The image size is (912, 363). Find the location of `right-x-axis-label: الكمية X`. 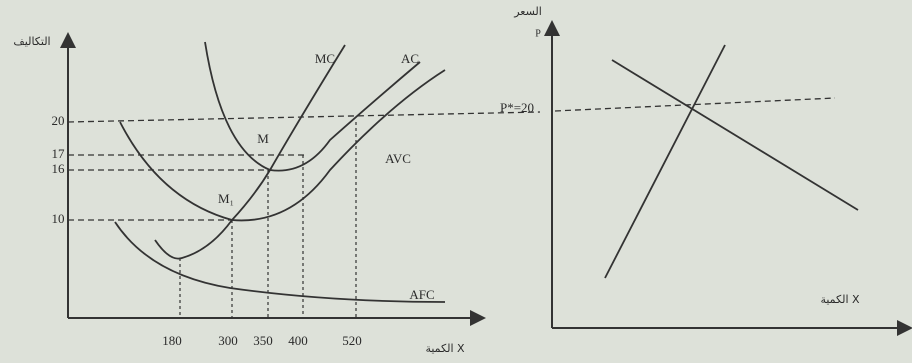

right-x-axis-label: الكمية X is located at coordinates (840, 299).